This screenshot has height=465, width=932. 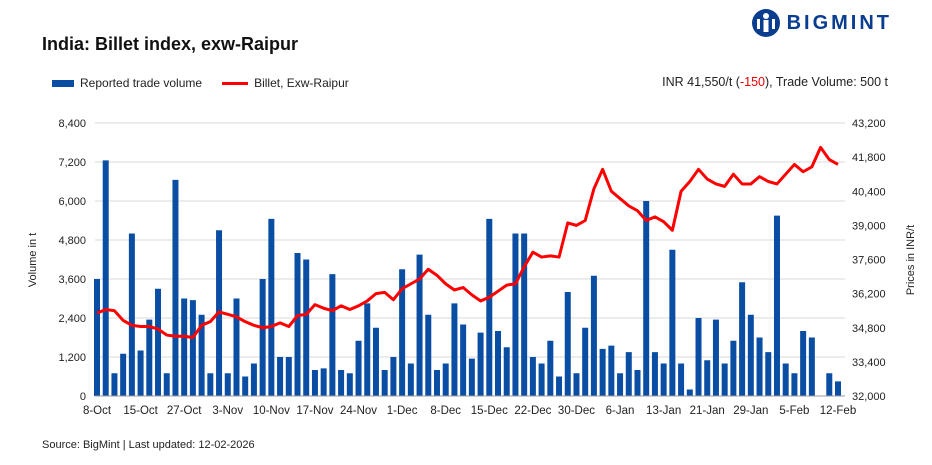 What do you see at coordinates (532, 411) in the screenshot?
I see `x-tick-label: 22-Dec` at bounding box center [532, 411].